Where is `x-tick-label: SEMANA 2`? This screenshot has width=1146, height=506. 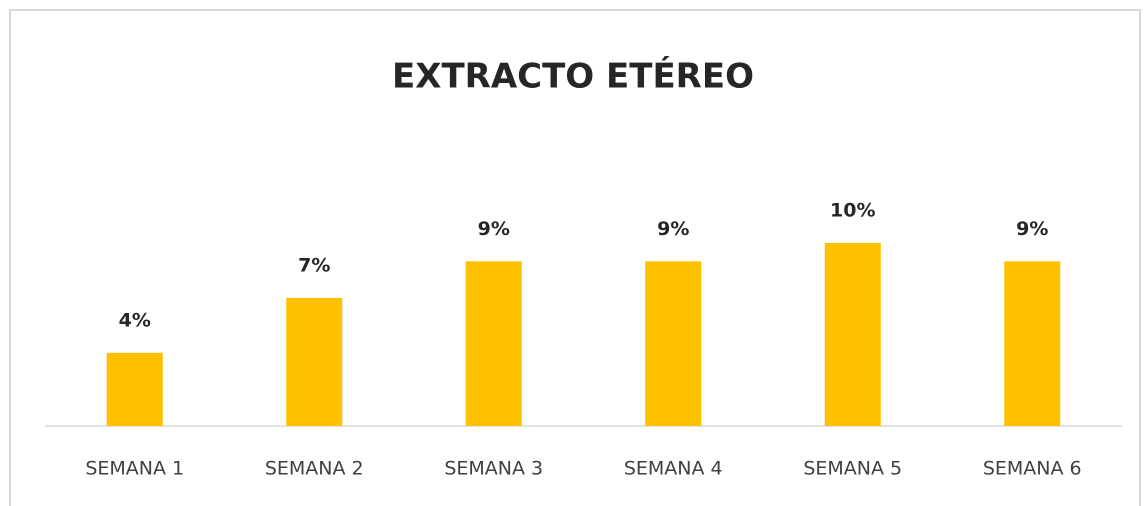
x-tick-label: SEMANA 2 is located at coordinates (314, 469).